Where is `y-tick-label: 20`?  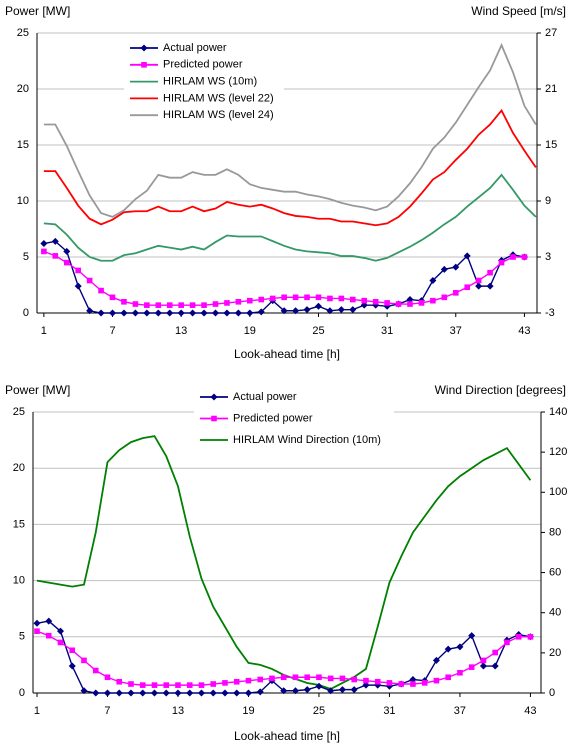
y-tick-label: 20 is located at coordinates (19, 468).